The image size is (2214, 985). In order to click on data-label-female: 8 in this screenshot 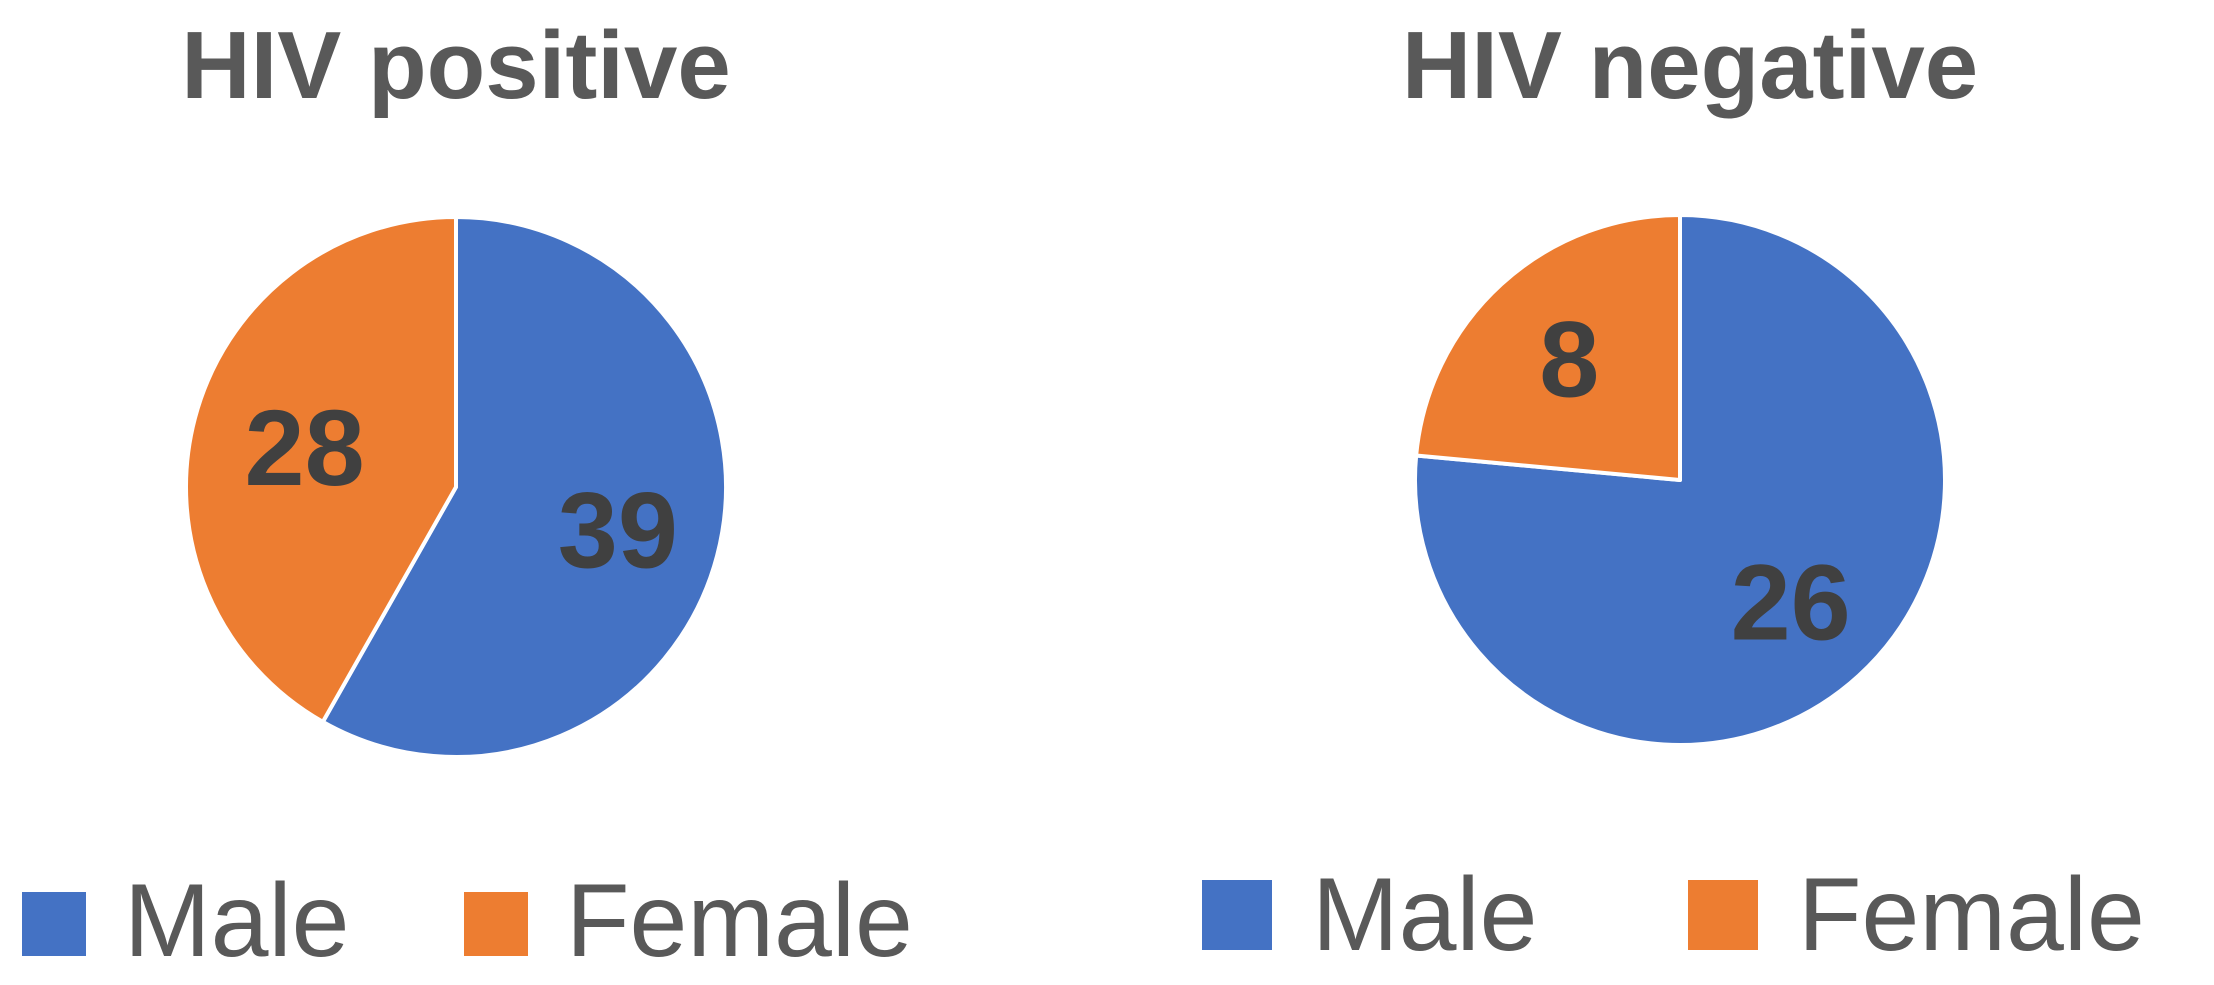, I will do `click(1569, 359)`.